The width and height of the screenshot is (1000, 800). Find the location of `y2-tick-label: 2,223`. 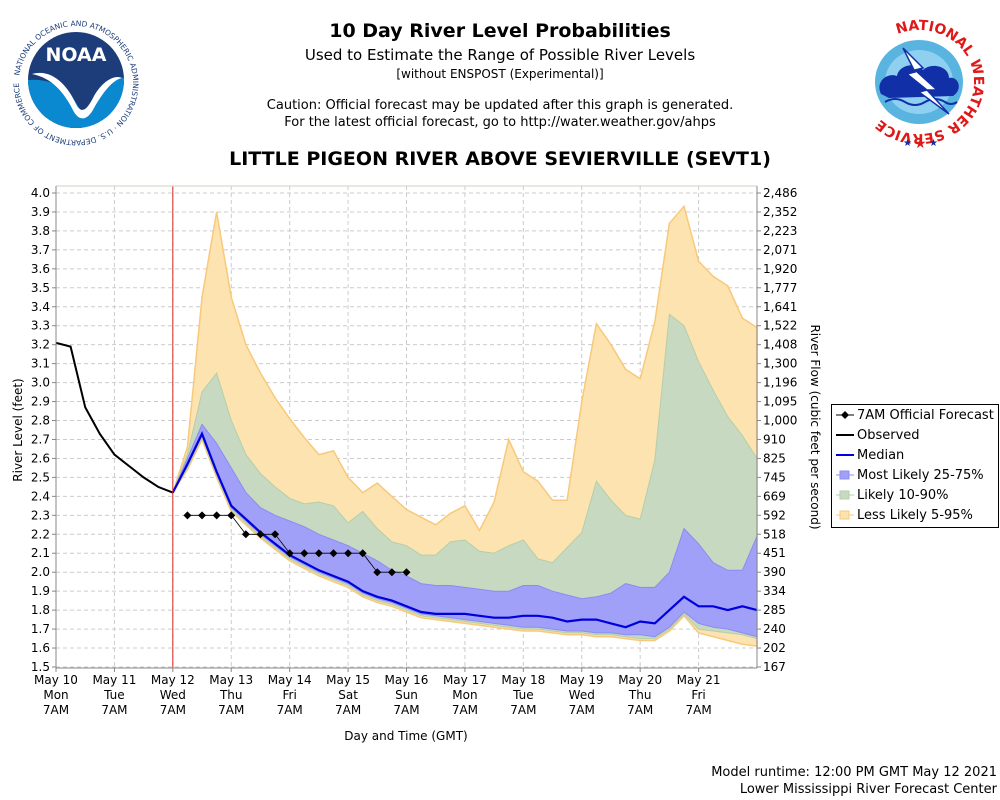

y2-tick-label: 2,223 is located at coordinates (780, 231).